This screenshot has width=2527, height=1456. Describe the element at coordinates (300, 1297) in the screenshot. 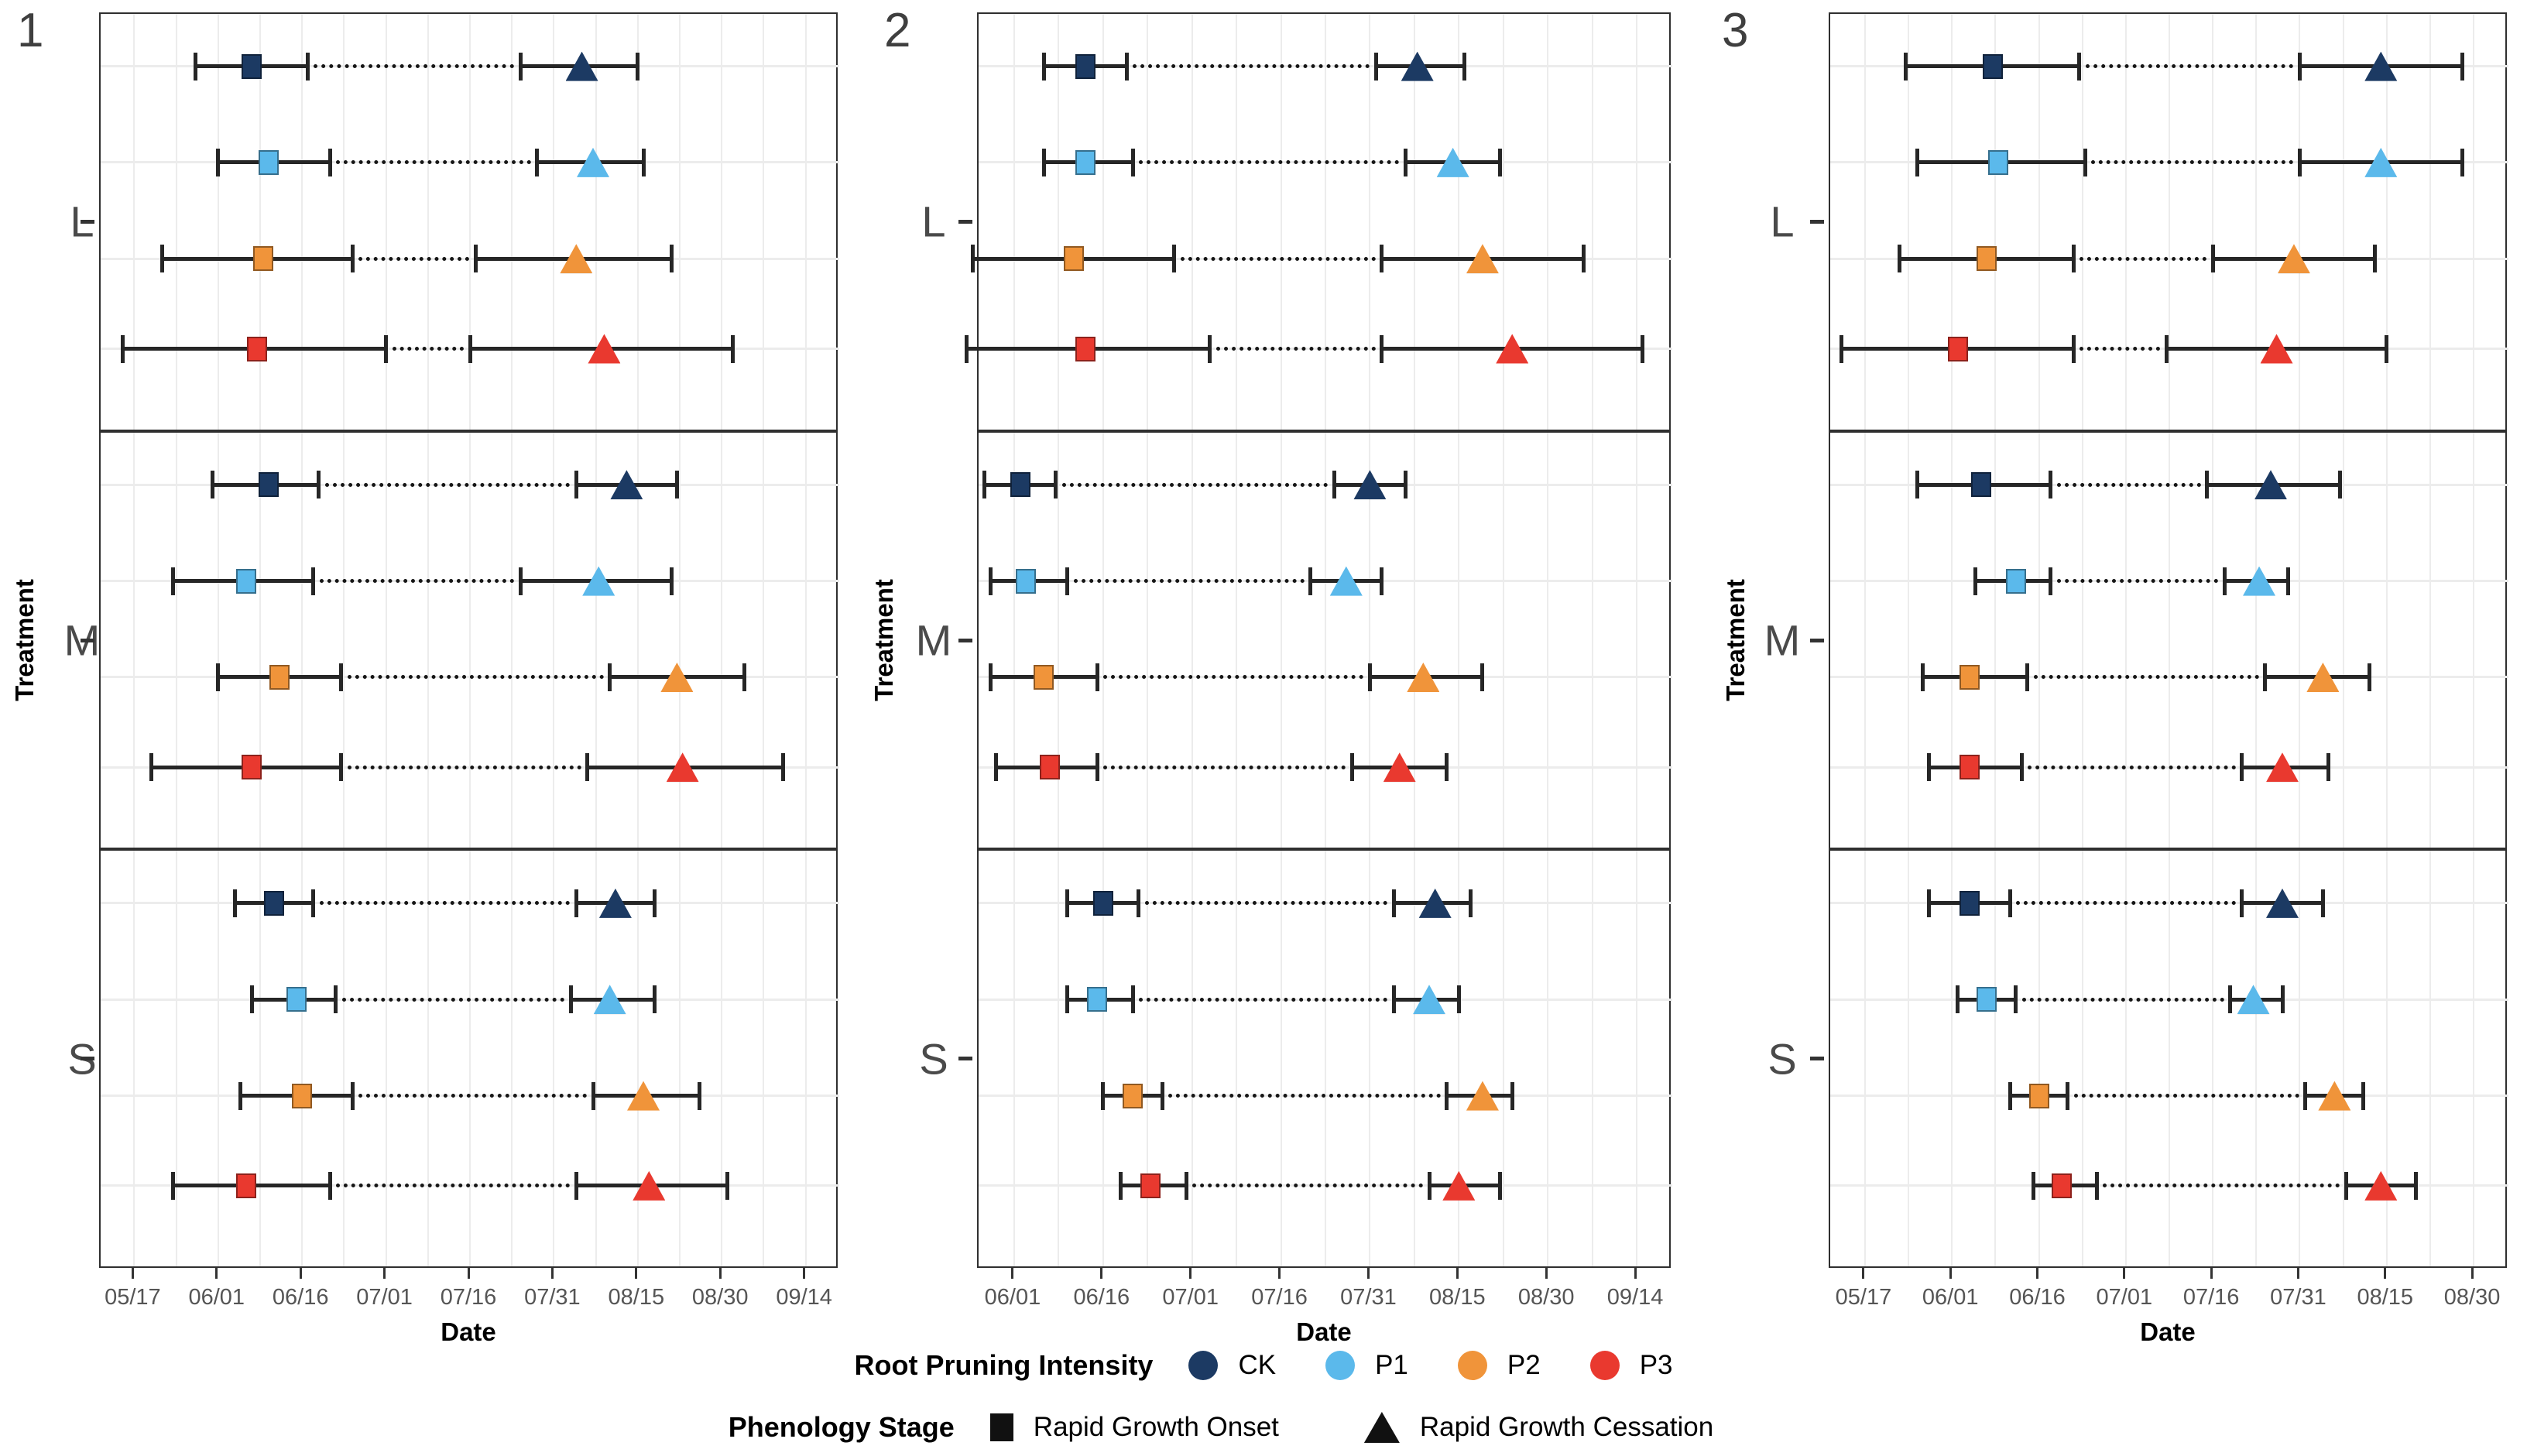

I see `x-tick-label: 06/16` at that location.